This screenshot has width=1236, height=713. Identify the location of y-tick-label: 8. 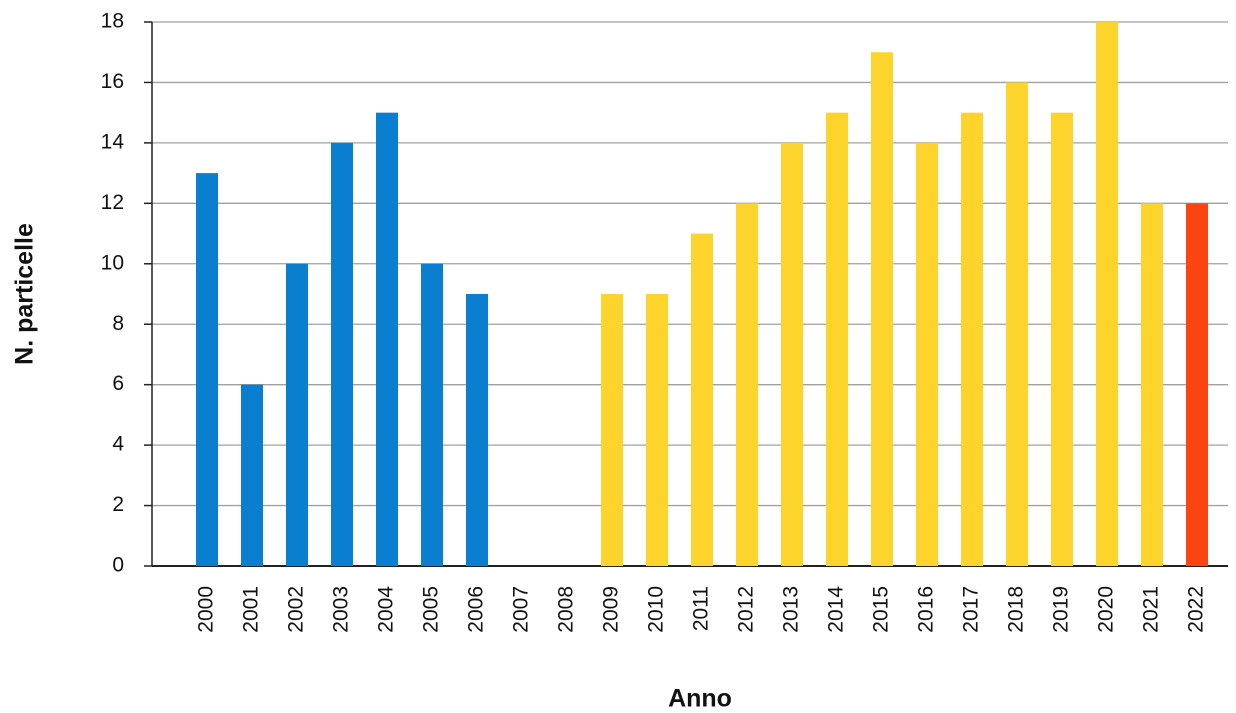
(118, 323).